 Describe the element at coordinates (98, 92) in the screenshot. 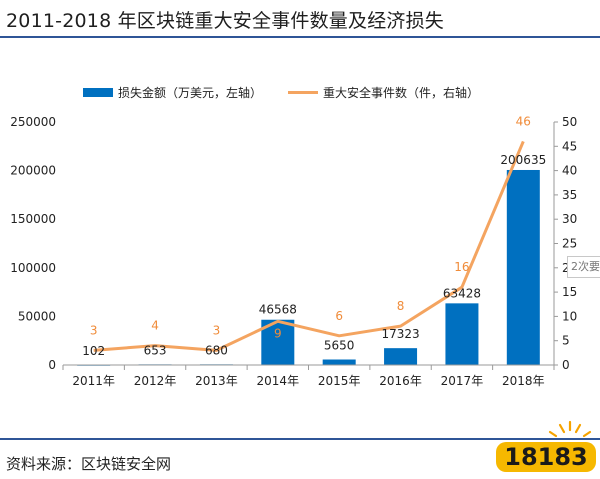

I see `legend-swatch-bars` at that location.